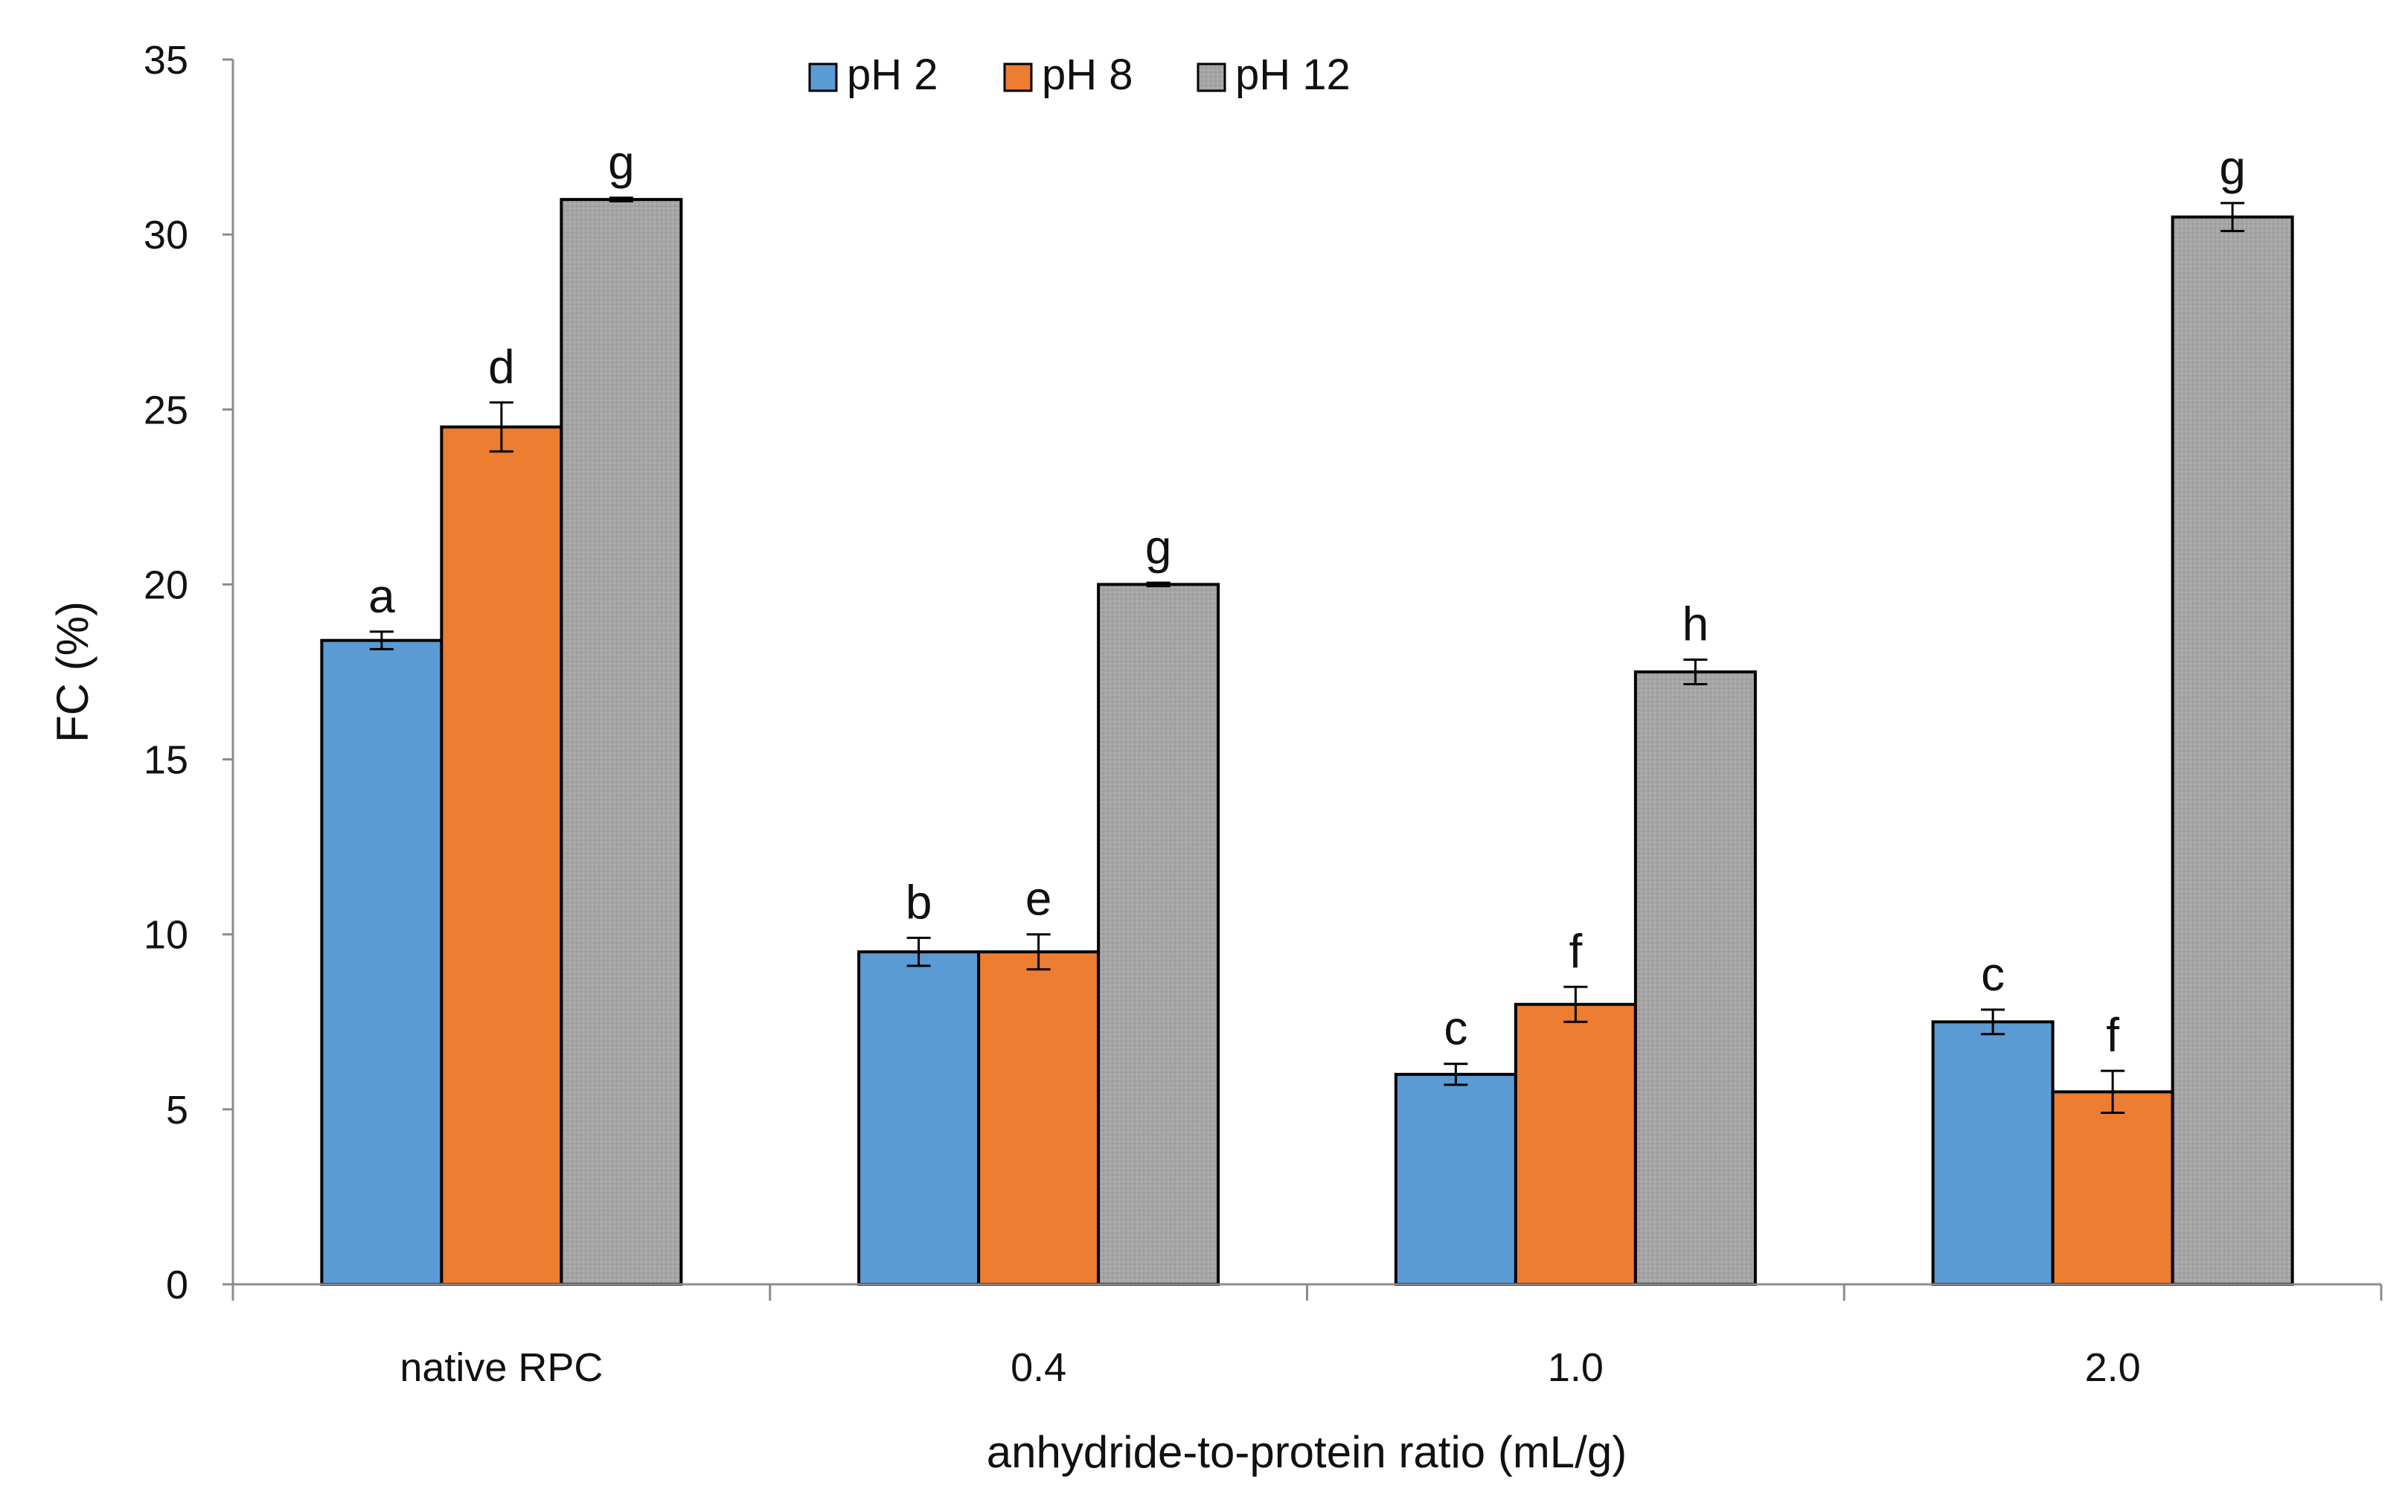  Describe the element at coordinates (1307, 1452) in the screenshot. I see `x-axis-title: anhydride-to-protein ratio (mL/g)` at that location.